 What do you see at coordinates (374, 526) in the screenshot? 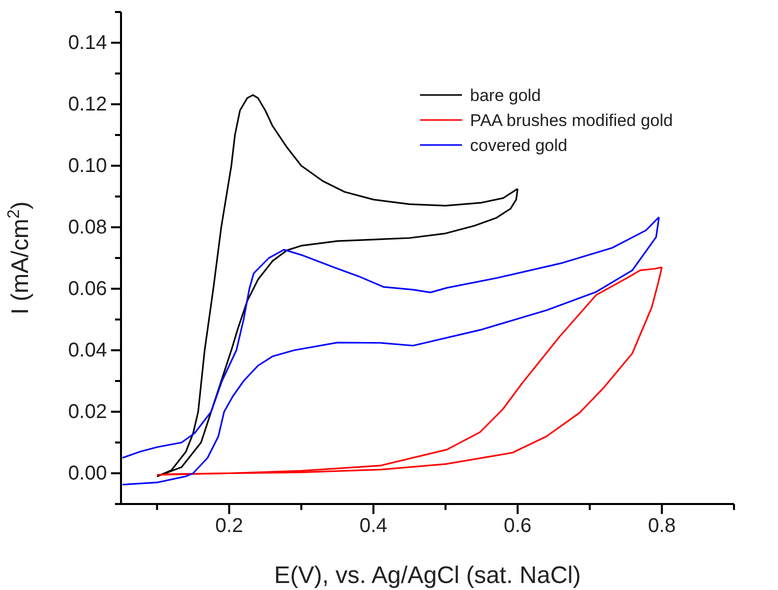
I see `x-tick-label: 0.4` at bounding box center [374, 526].